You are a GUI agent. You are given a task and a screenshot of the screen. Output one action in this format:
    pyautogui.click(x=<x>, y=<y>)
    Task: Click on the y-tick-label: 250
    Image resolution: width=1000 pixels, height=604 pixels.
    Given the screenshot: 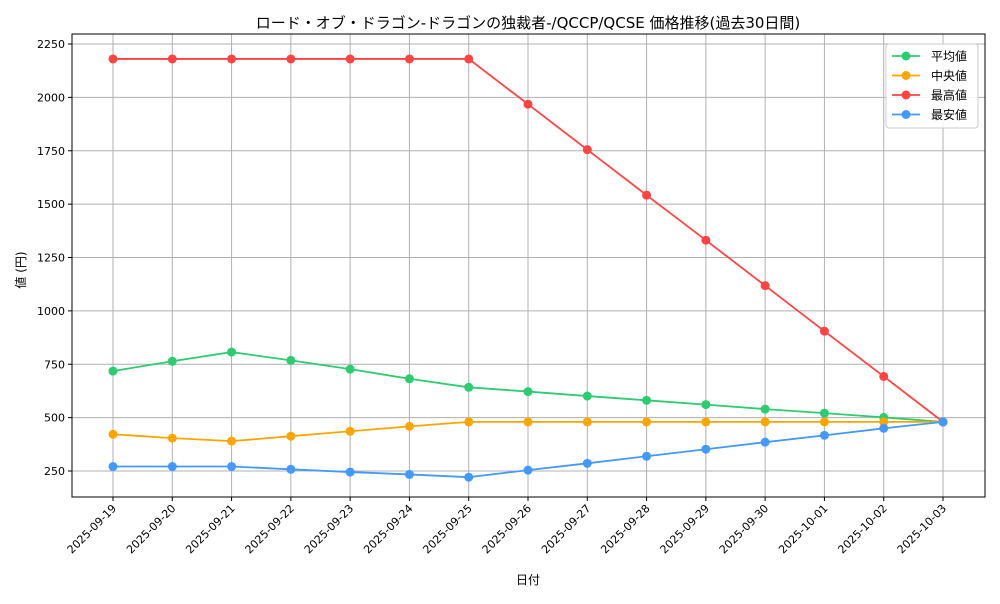 What is the action you would take?
    pyautogui.click(x=54, y=471)
    